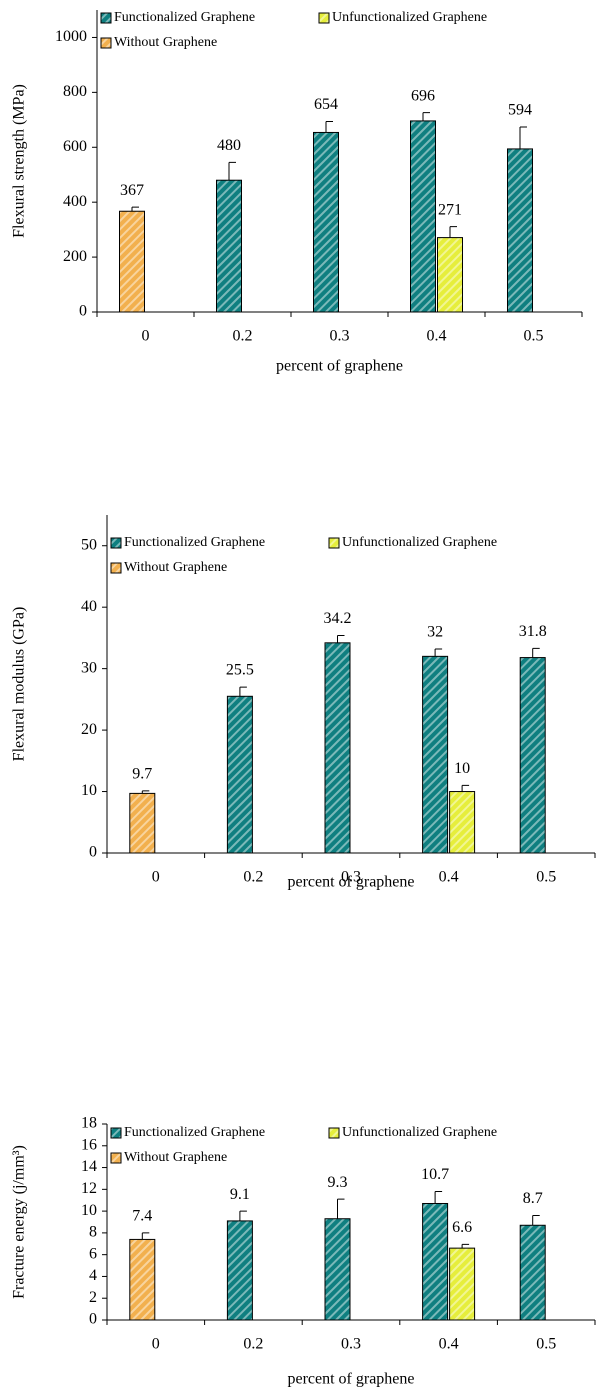 The width and height of the screenshot is (609, 1388). What do you see at coordinates (338, 618) in the screenshot?
I see `data-label: 34.2` at bounding box center [338, 618].